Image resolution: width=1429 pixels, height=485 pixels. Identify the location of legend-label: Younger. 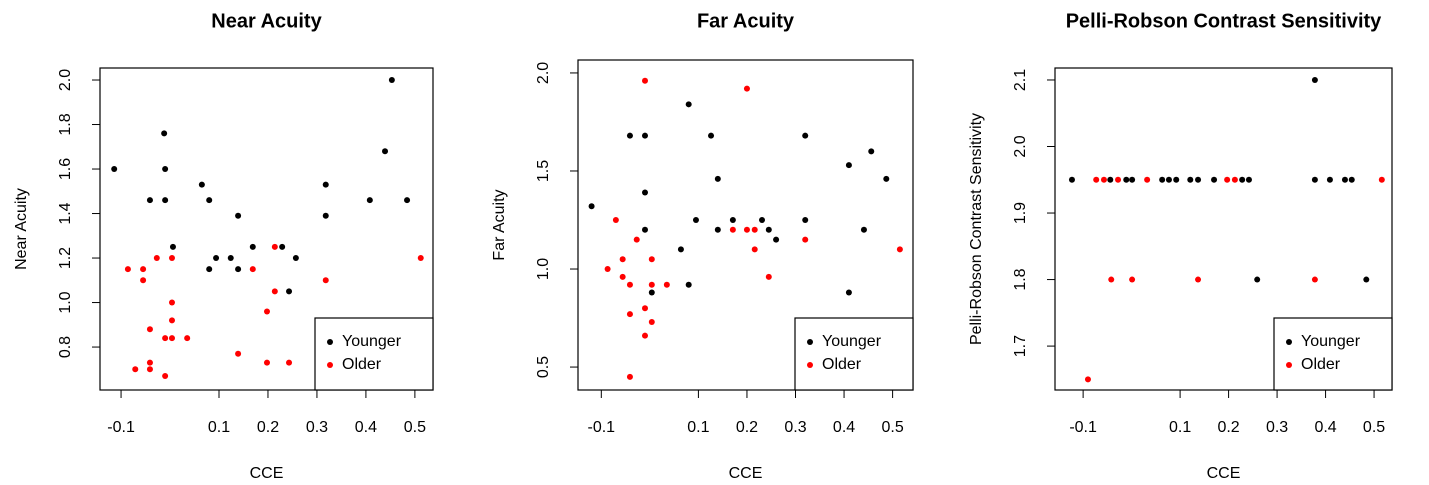
(852, 341).